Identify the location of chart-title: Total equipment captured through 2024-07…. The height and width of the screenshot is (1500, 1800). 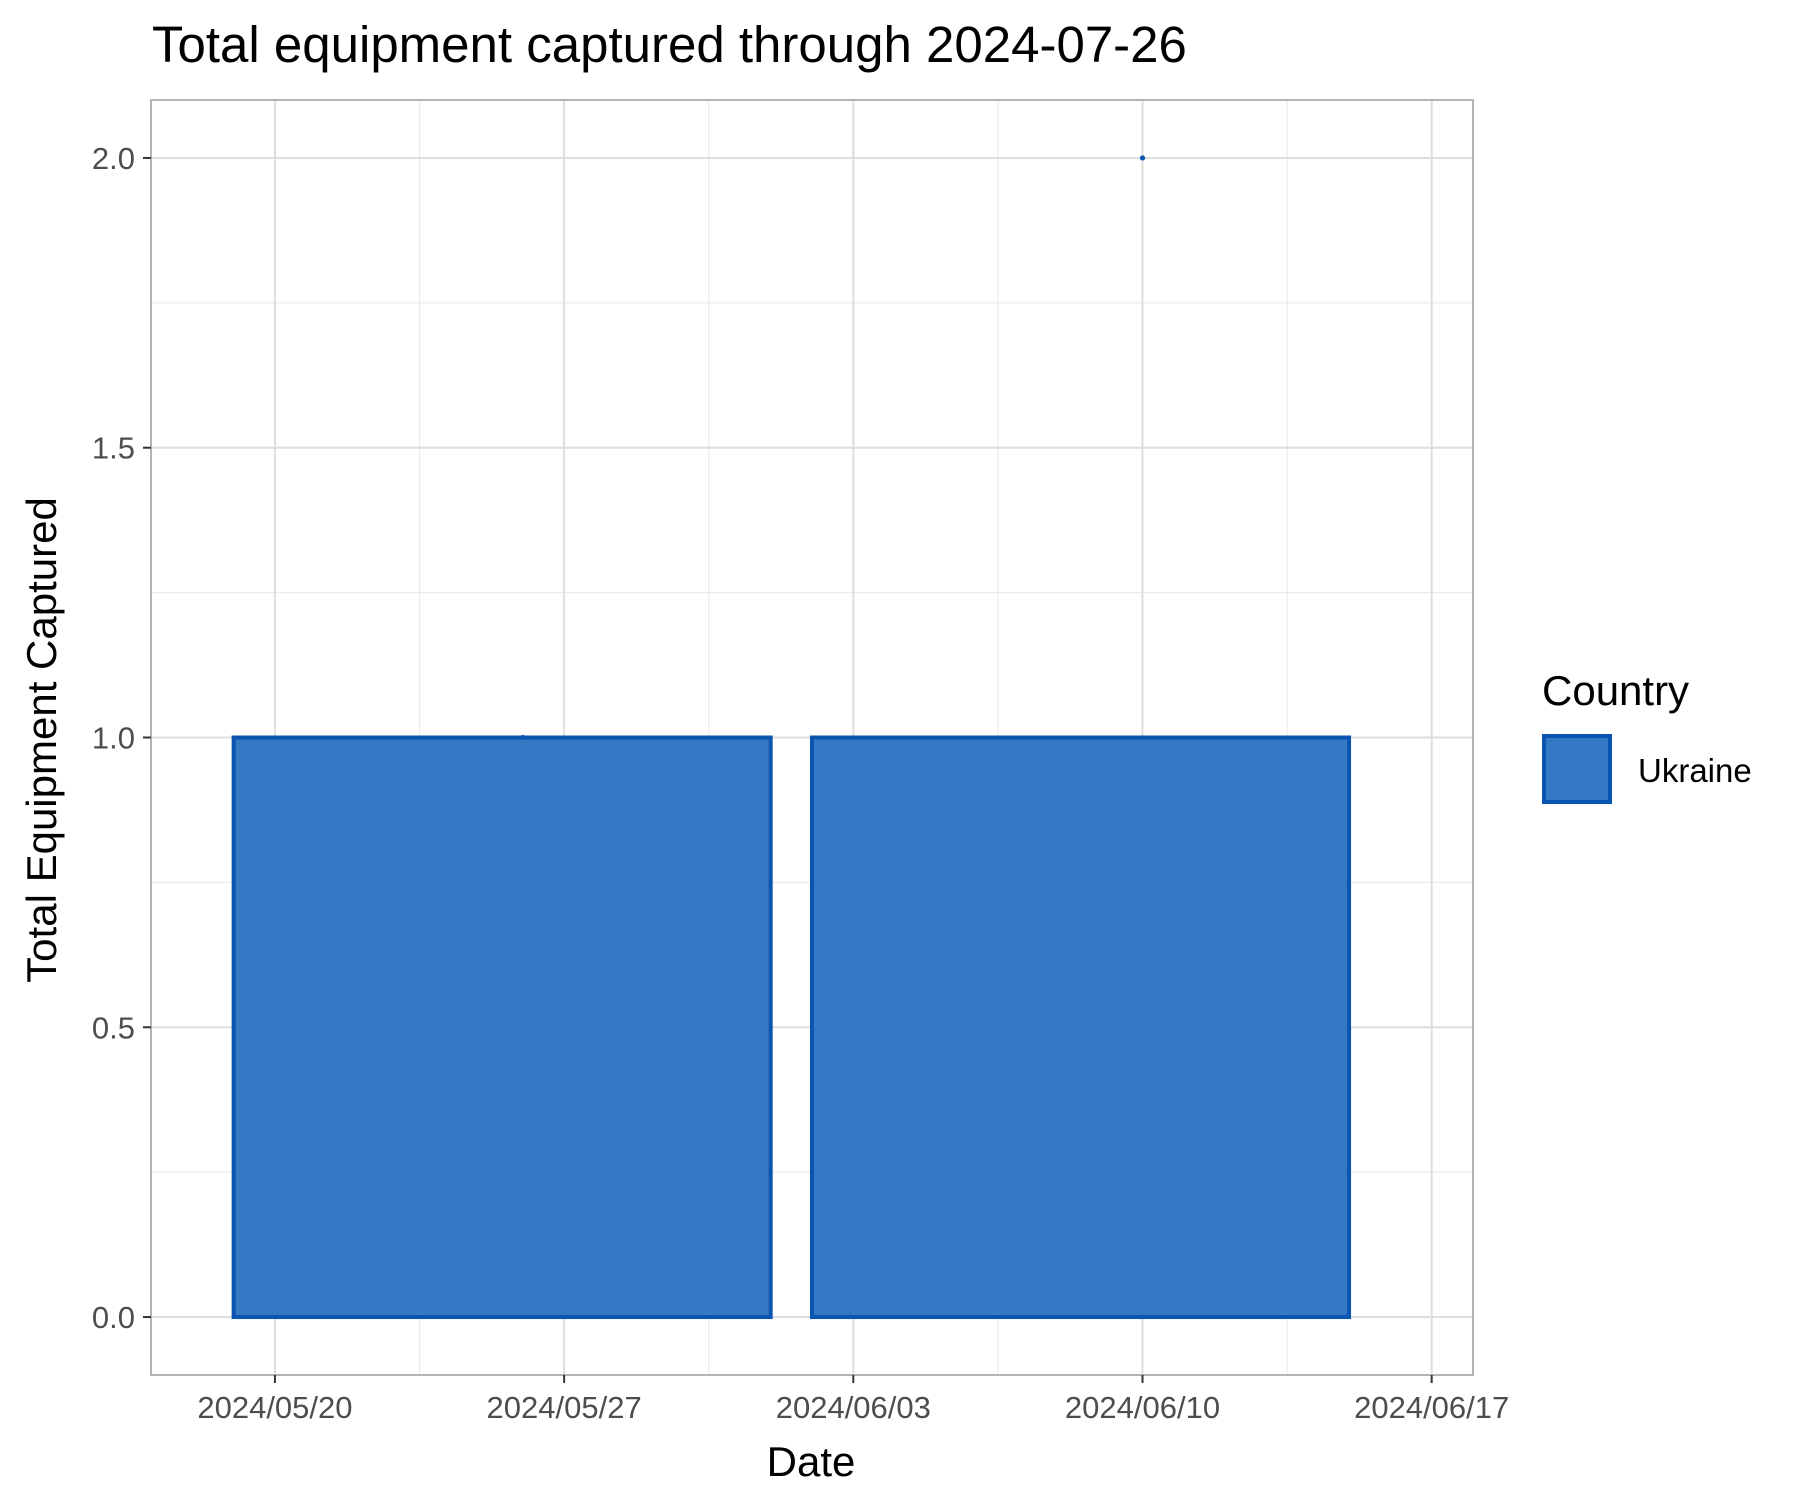
(669, 44).